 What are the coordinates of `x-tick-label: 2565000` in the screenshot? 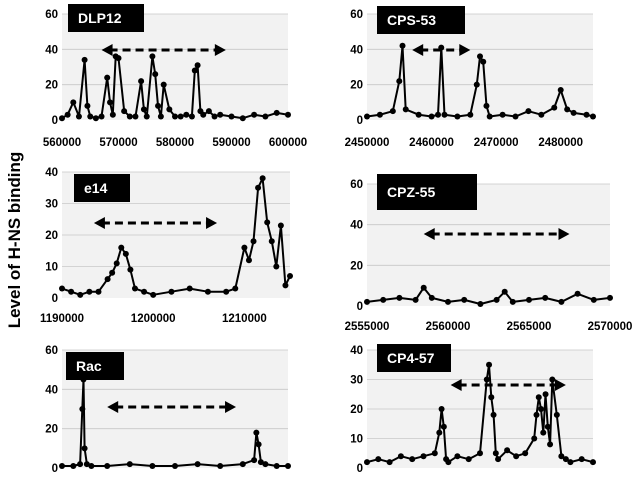 It's located at (529, 327).